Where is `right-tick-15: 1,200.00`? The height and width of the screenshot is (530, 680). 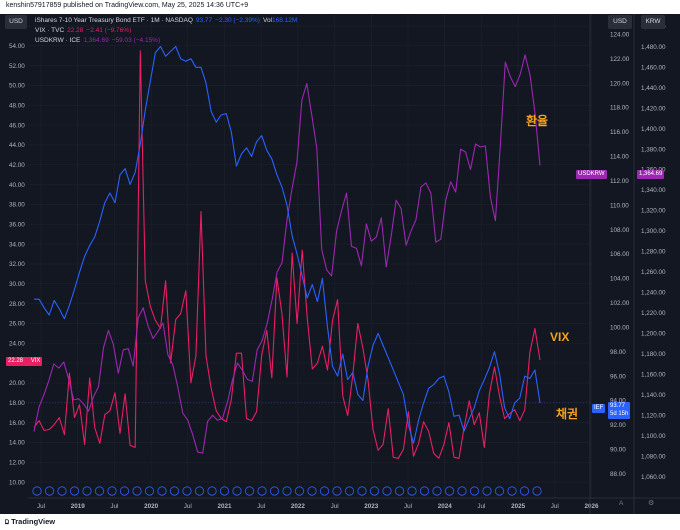 right-tick-15: 1,200.00 is located at coordinates (653, 334).